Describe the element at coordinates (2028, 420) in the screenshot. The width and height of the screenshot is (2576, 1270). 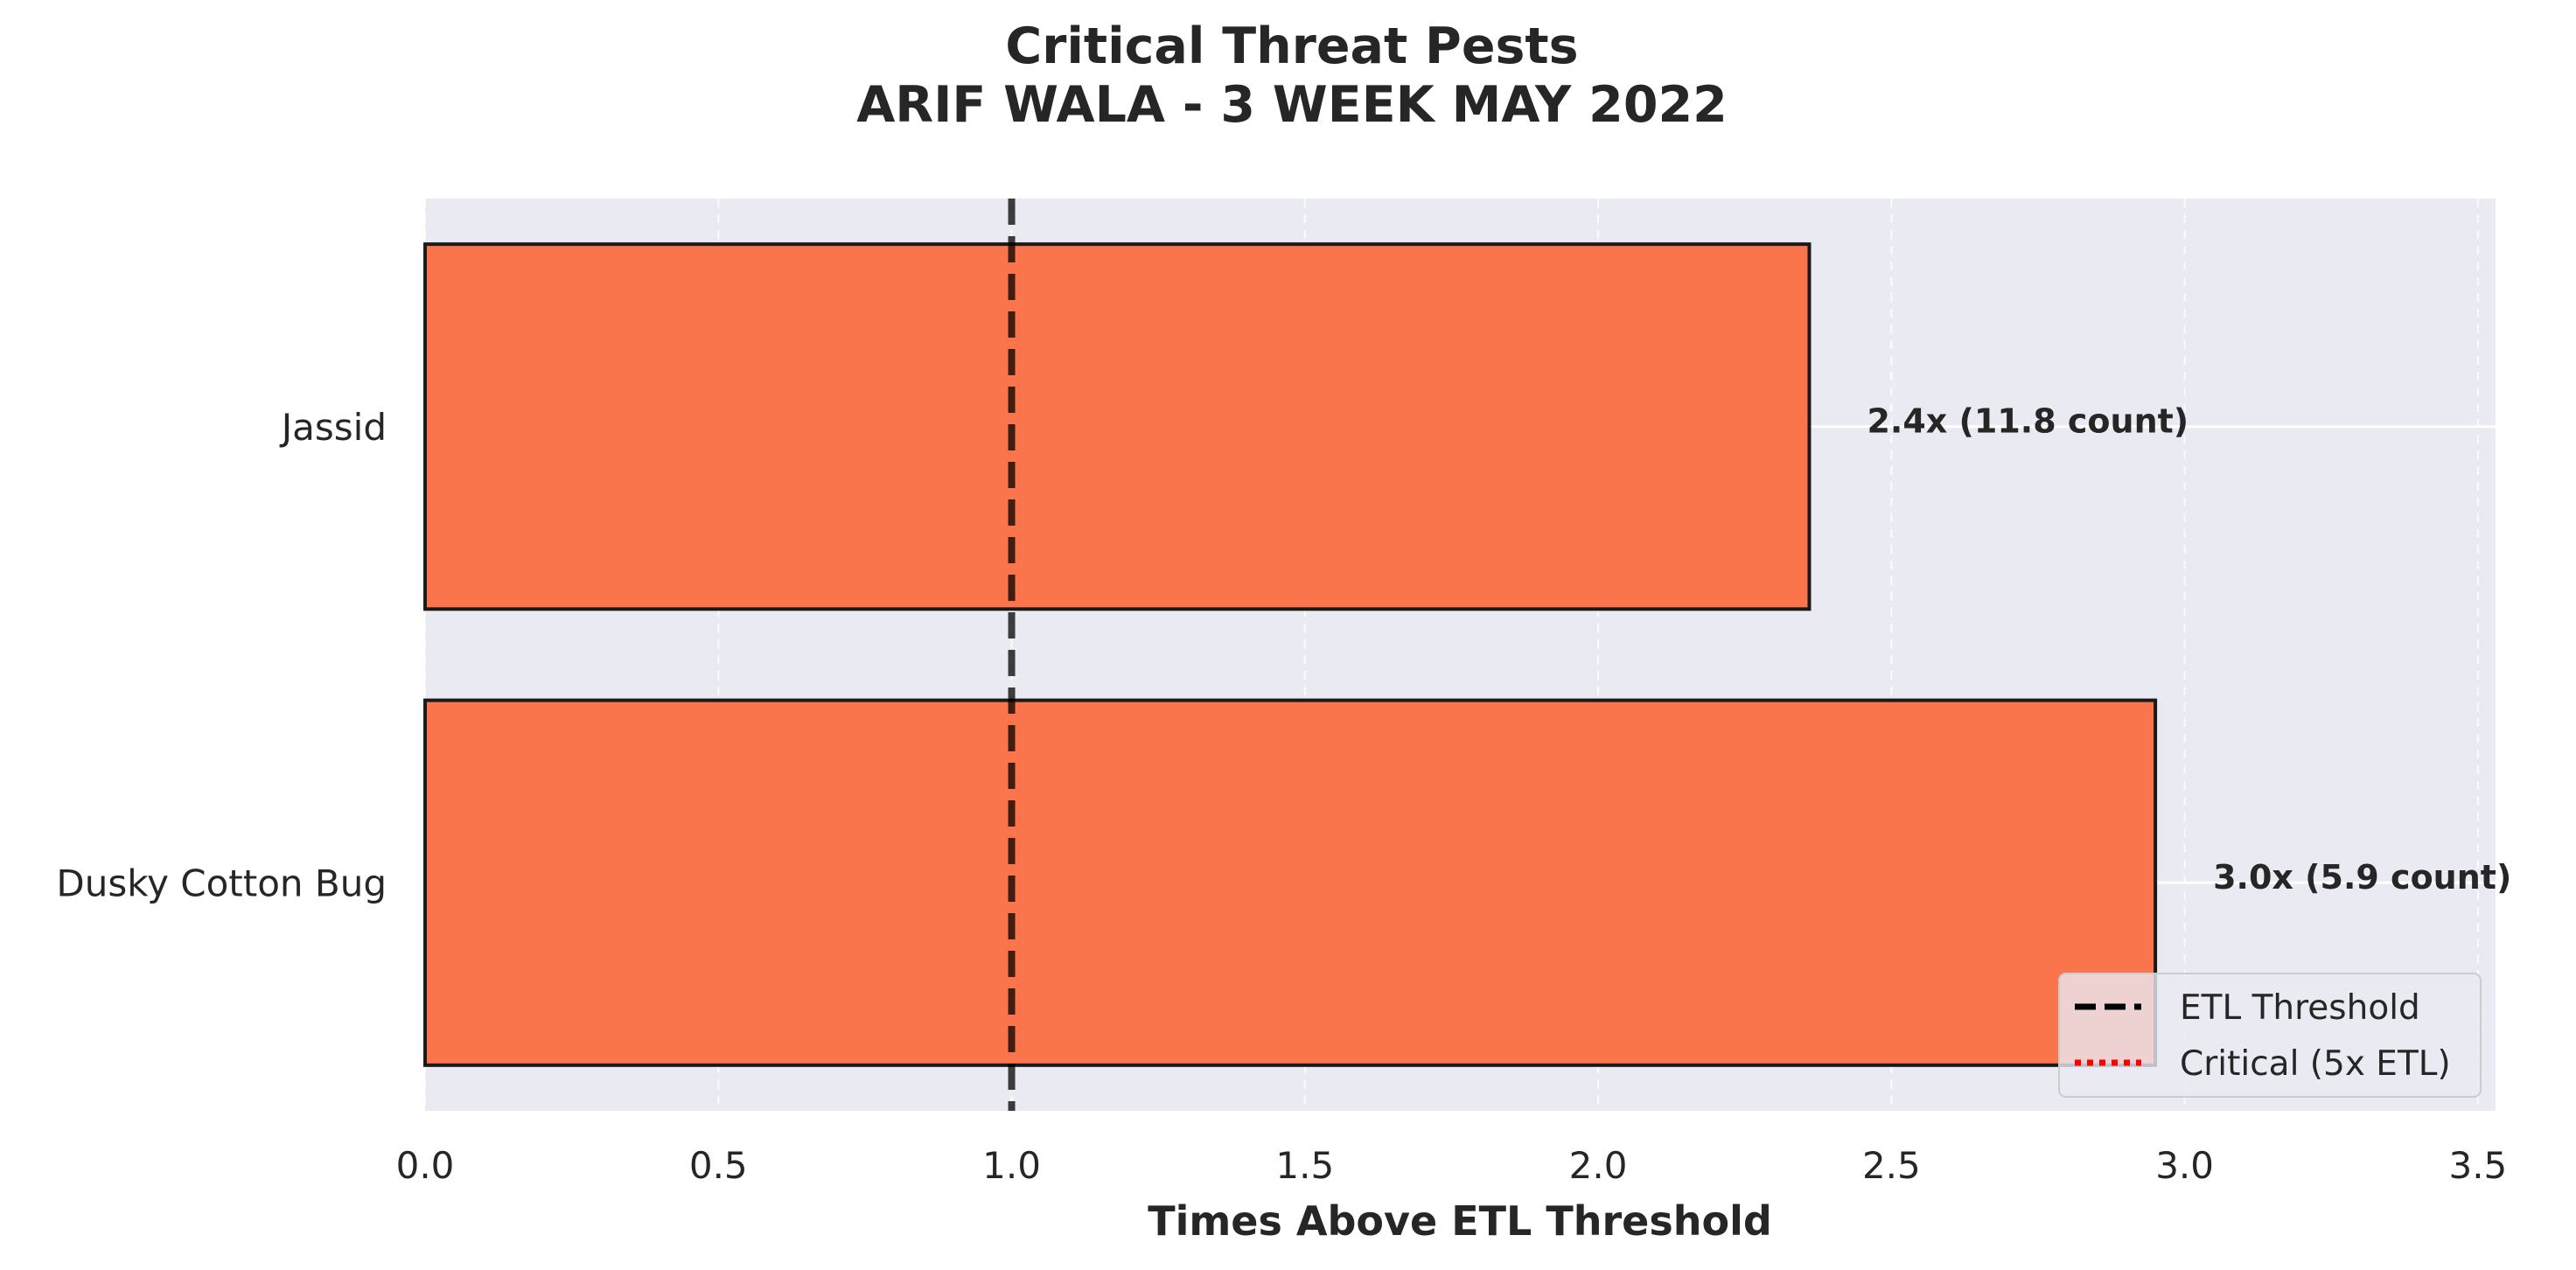
I see `data-label: 2.4x (11.8 count)` at that location.